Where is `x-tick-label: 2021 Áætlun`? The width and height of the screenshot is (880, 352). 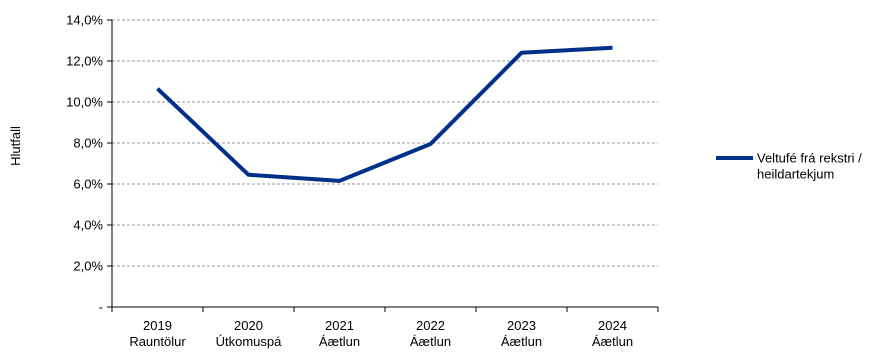 x-tick-label: 2021 Áætlun is located at coordinates (339, 333).